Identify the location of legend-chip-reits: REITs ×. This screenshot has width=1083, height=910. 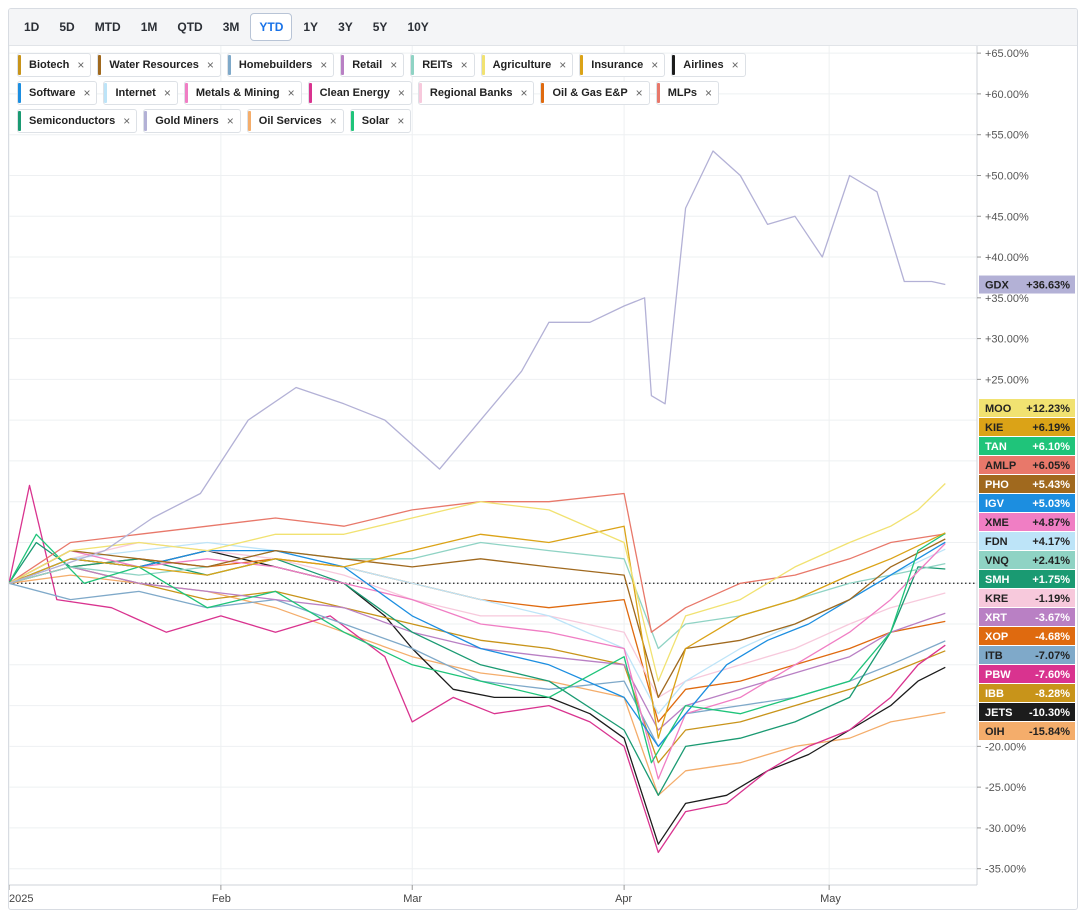
(442, 65).